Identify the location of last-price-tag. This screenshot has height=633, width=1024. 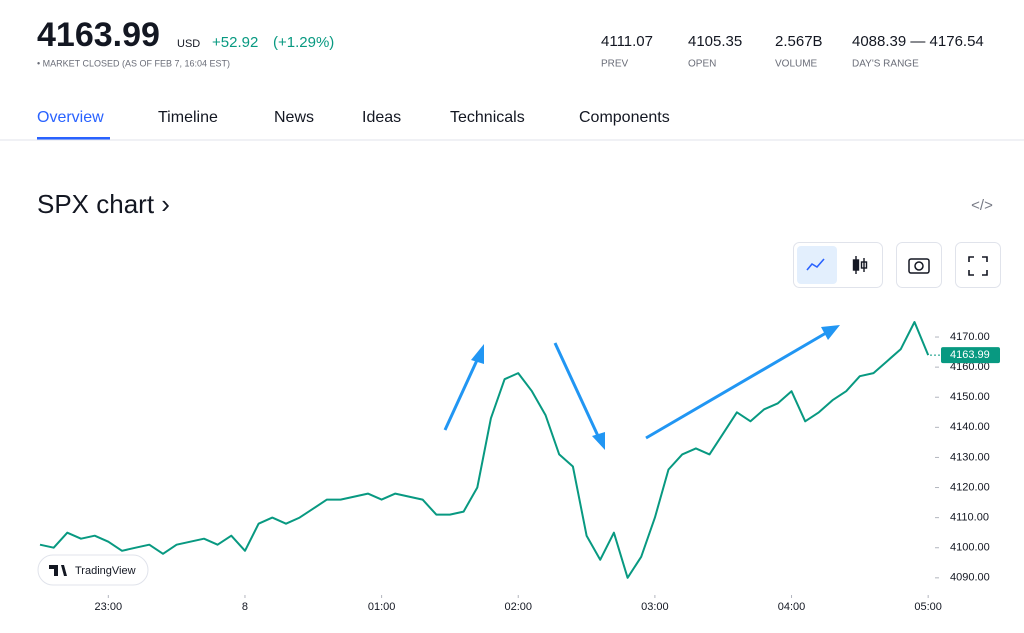
(970, 355).